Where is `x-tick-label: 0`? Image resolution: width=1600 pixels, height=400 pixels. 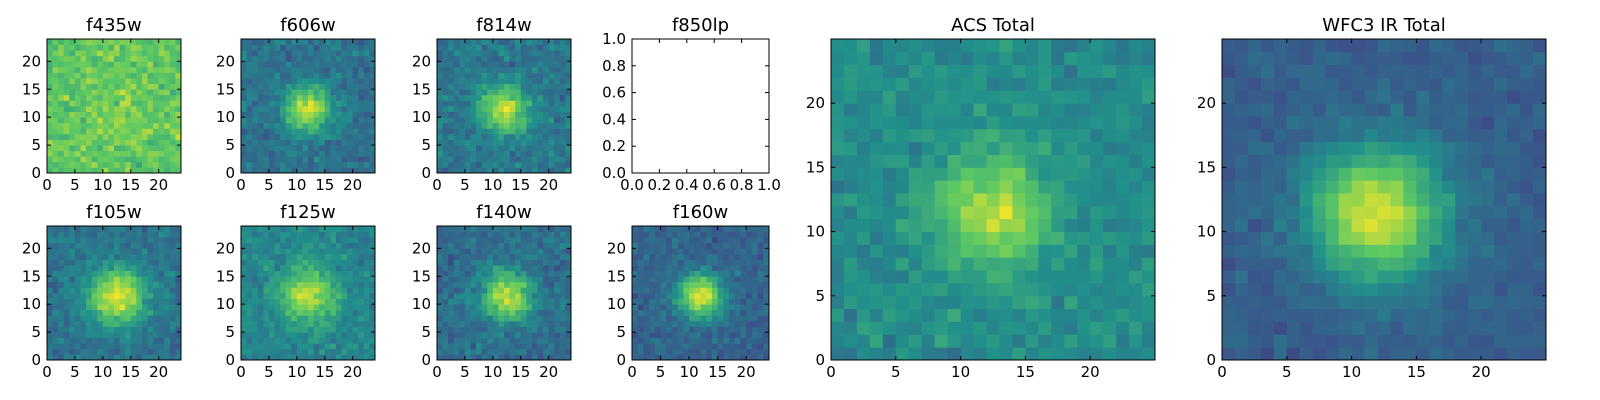 x-tick-label: 0 is located at coordinates (241, 372).